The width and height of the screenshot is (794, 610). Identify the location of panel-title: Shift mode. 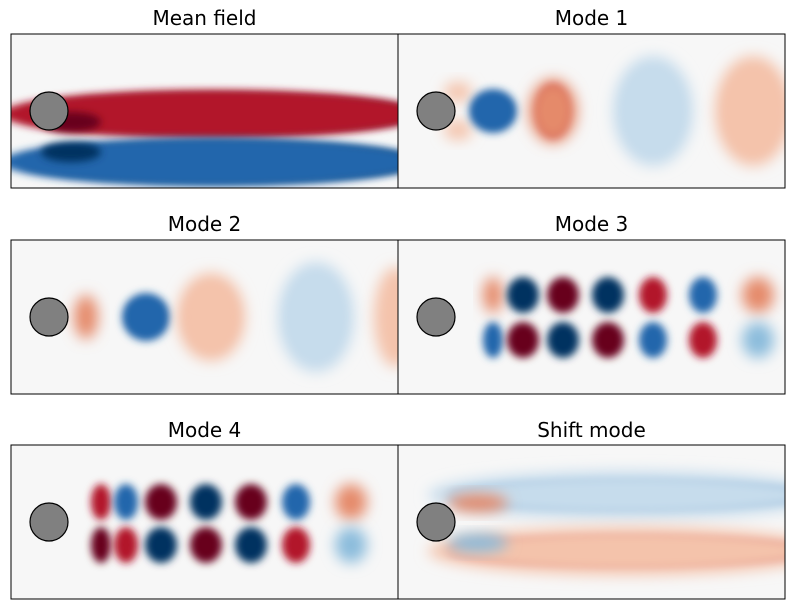
(591, 430).